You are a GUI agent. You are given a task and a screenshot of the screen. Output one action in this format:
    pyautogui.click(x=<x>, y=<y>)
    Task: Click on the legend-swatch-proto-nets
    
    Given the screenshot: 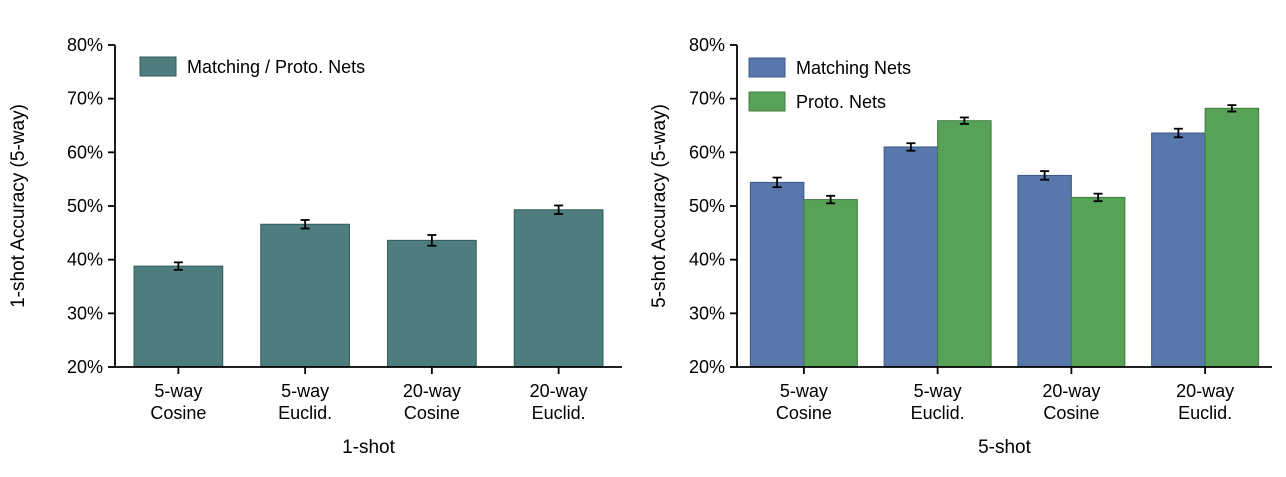 What is the action you would take?
    pyautogui.click(x=767, y=101)
    